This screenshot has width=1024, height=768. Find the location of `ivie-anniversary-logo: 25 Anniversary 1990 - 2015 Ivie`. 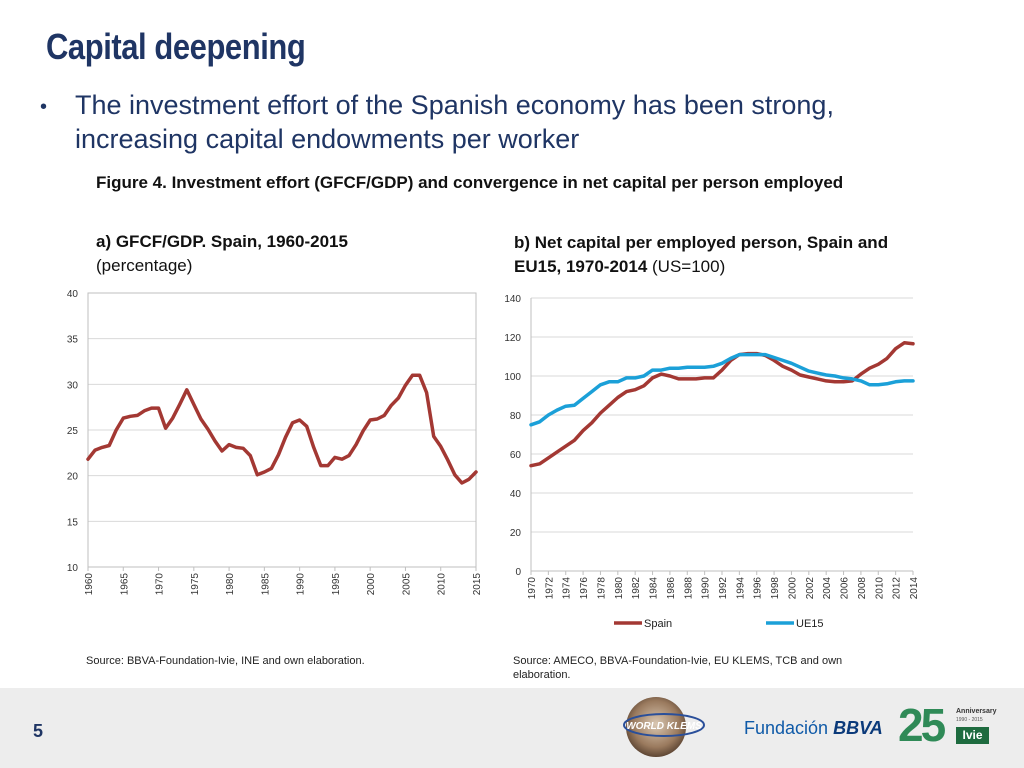

ivie-anniversary-logo: 25 Anniversary 1990 - 2015 Ivie is located at coordinates (948, 725).